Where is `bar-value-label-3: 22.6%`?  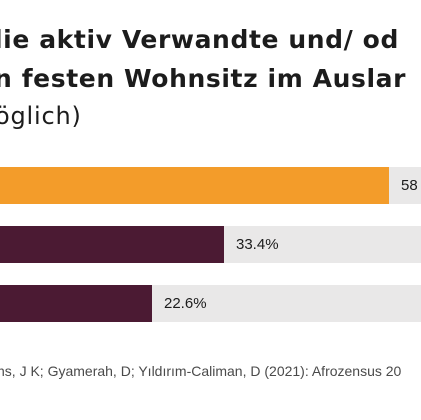 bar-value-label-3: 22.6% is located at coordinates (185, 303).